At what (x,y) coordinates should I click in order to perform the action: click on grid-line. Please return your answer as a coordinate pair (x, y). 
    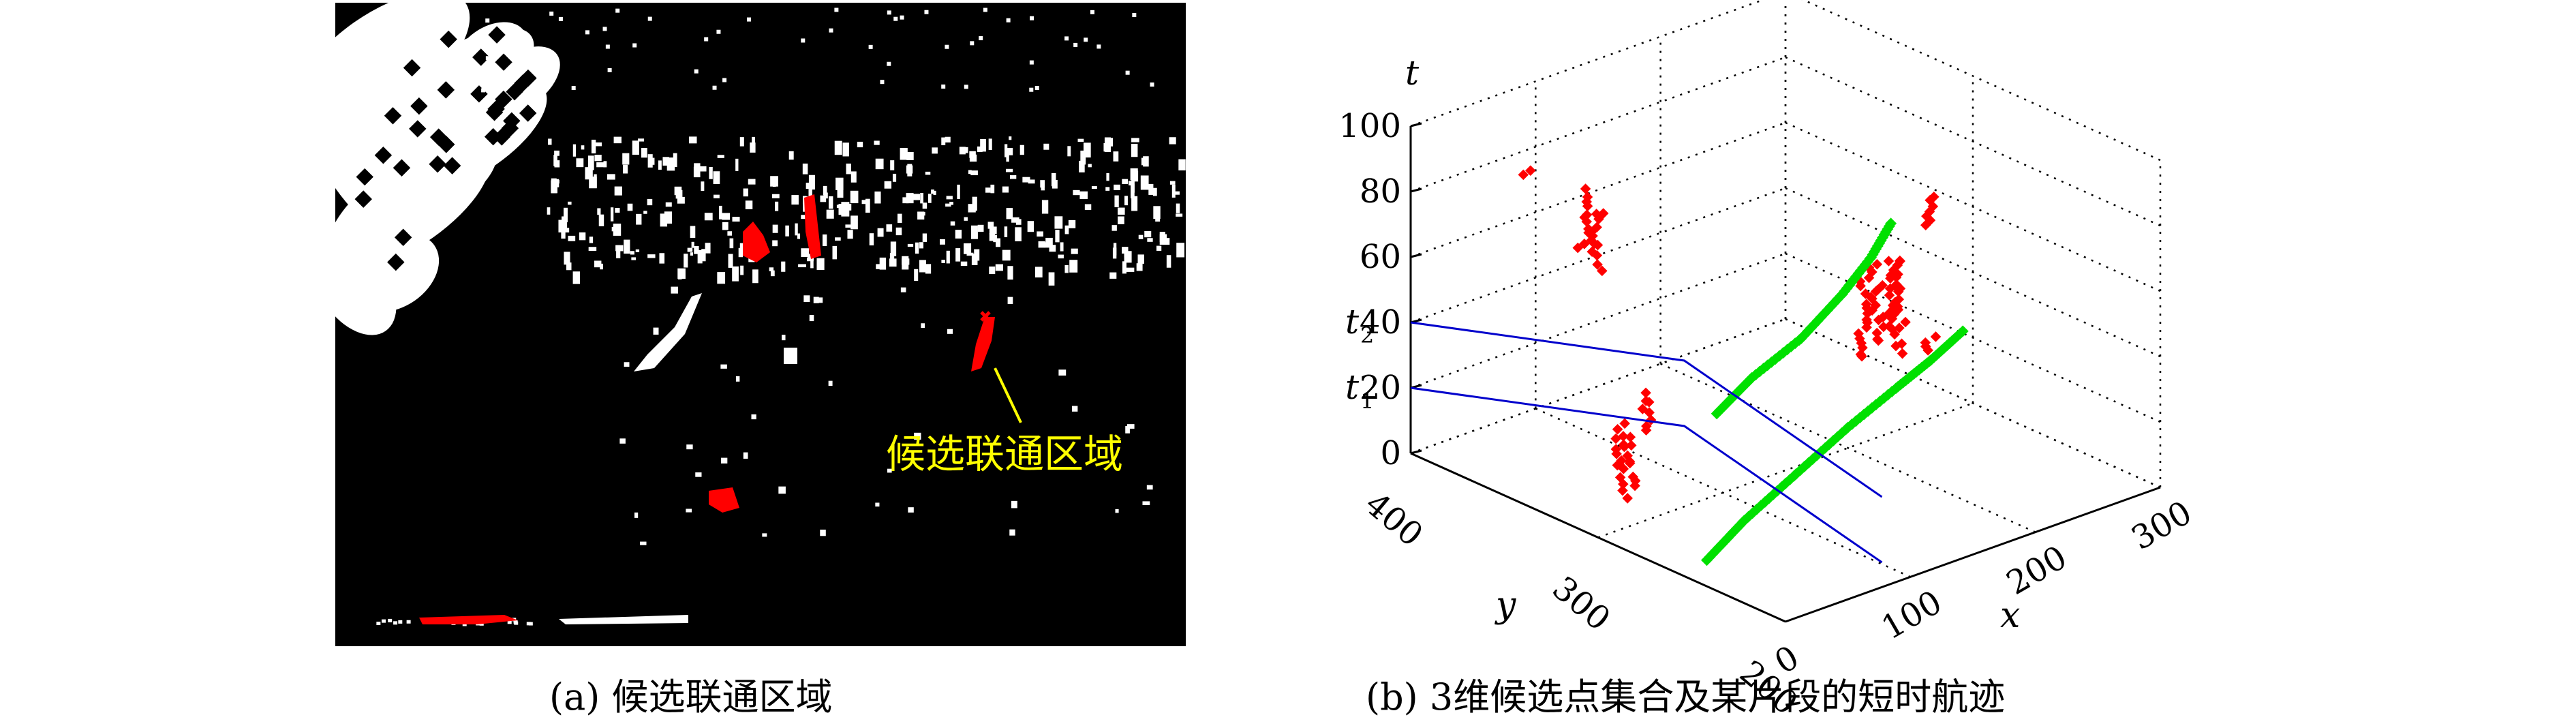
    Looking at the image, I should click on (1848, 448).